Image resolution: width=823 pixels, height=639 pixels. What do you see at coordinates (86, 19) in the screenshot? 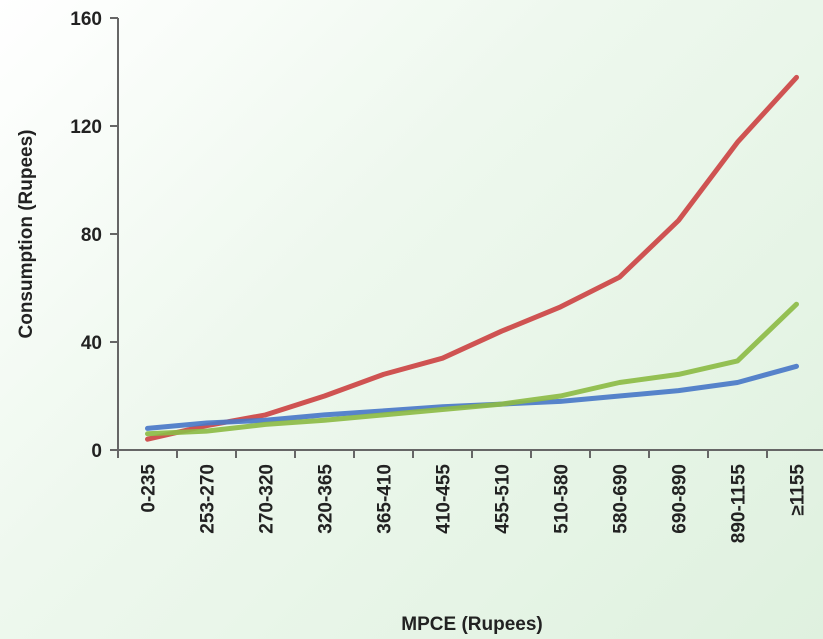
I see `y-tick-label: 160` at bounding box center [86, 19].